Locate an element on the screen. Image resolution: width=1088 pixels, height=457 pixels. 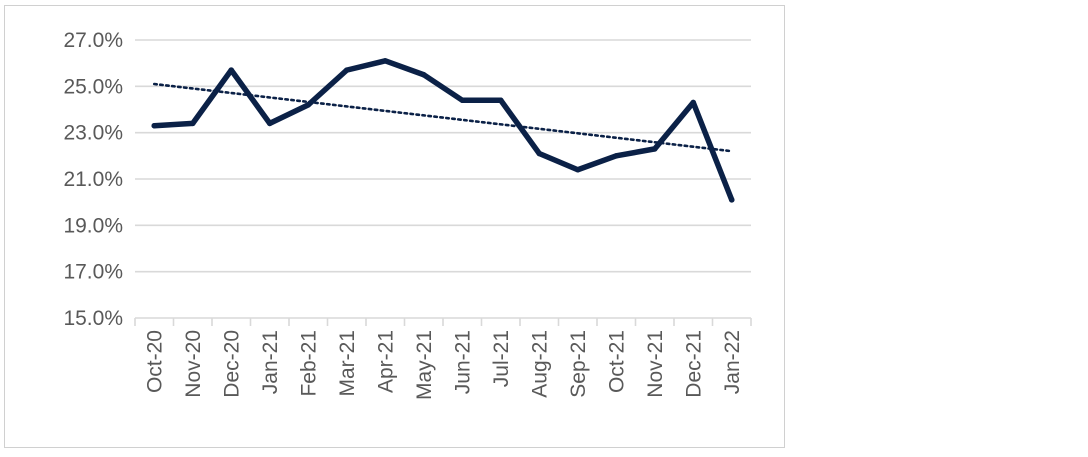
y-tick-label: 19.0% is located at coordinates (93, 225).